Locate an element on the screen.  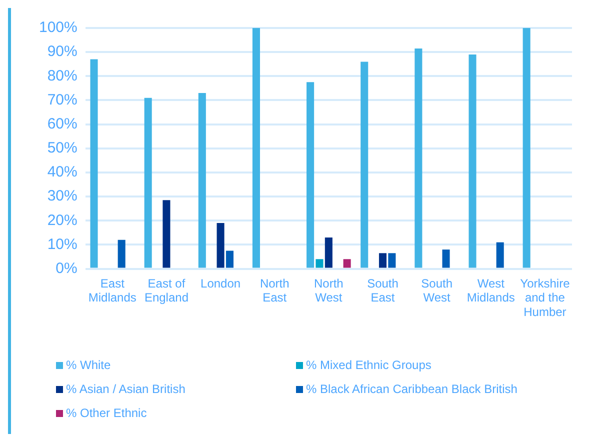
y-tick-label: 0% is located at coordinates (67, 268).